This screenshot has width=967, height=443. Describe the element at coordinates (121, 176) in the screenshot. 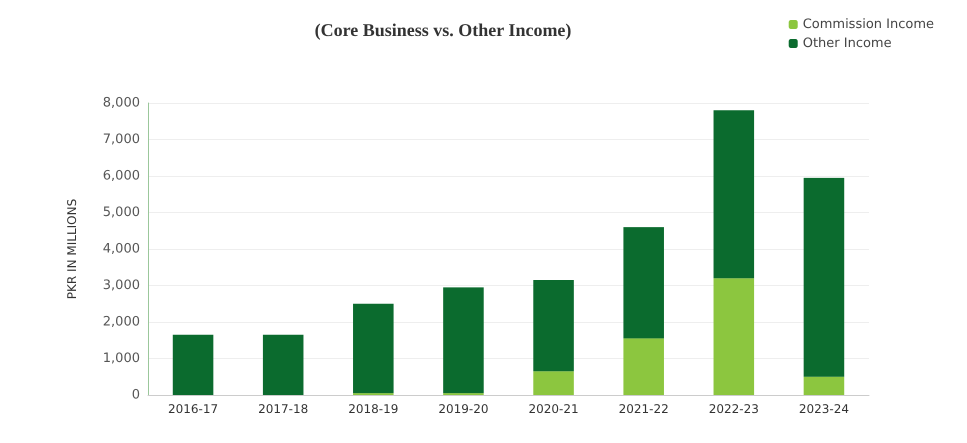

I see `y-tick-label: 6,000` at that location.